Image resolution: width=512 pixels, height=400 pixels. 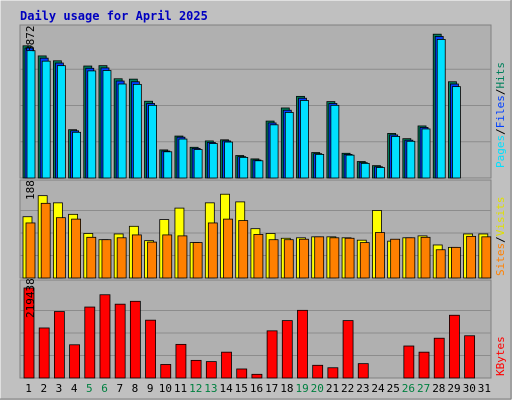 I want to click on x-tick-label-23: 23, so click(x=362, y=388).